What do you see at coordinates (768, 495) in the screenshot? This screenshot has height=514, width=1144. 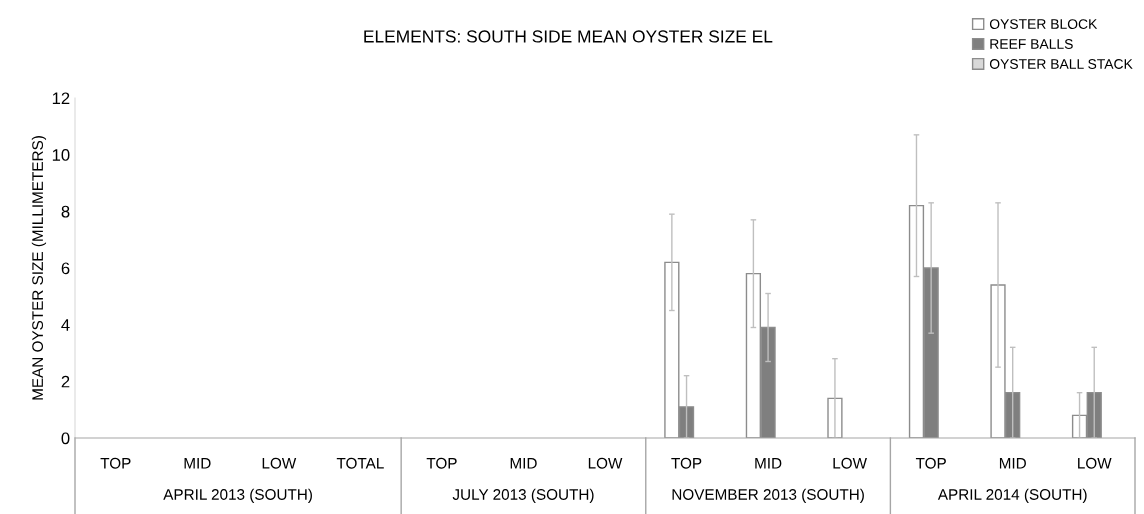 I see `text: NOVEMBER 2013 (SOUTH)` at bounding box center [768, 495].